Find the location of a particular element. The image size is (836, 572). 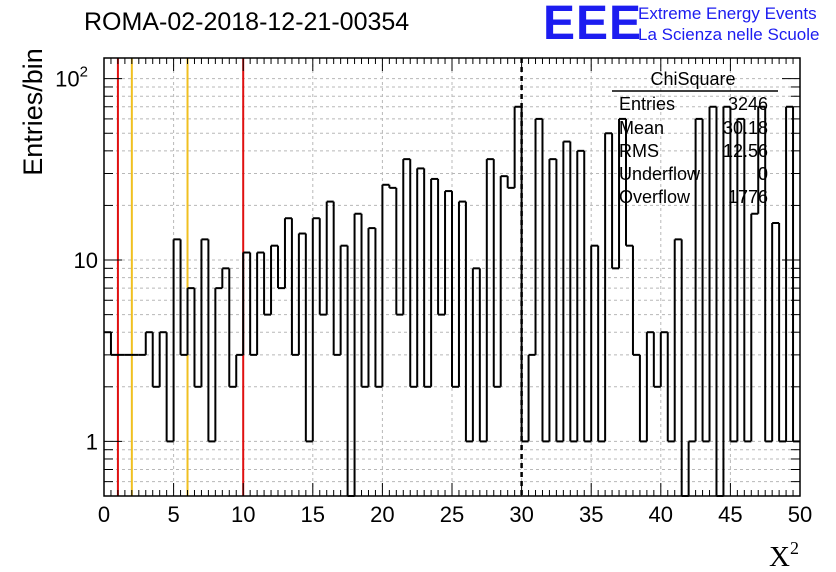

stats-box-title: ChiSquare is located at coordinates (692, 79).